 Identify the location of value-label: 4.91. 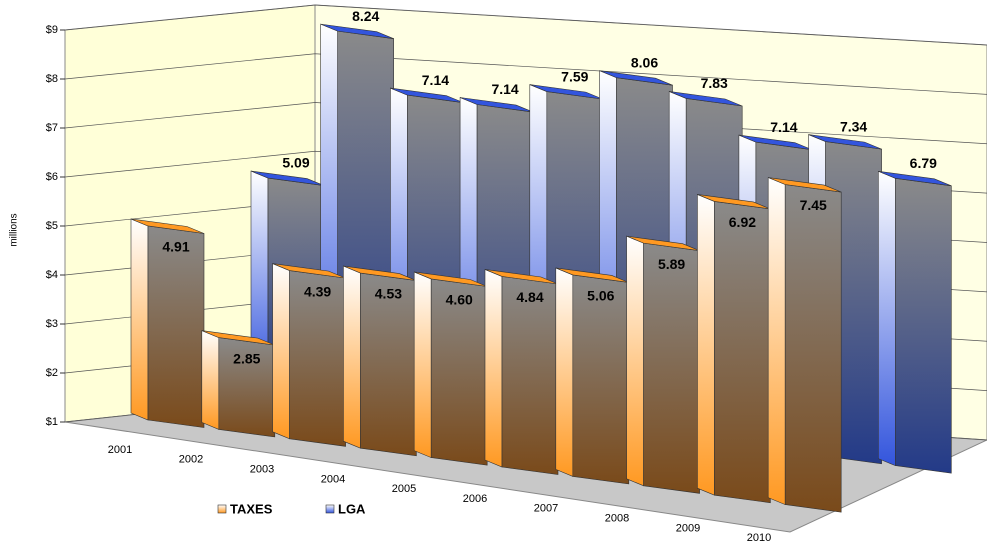
(175, 247).